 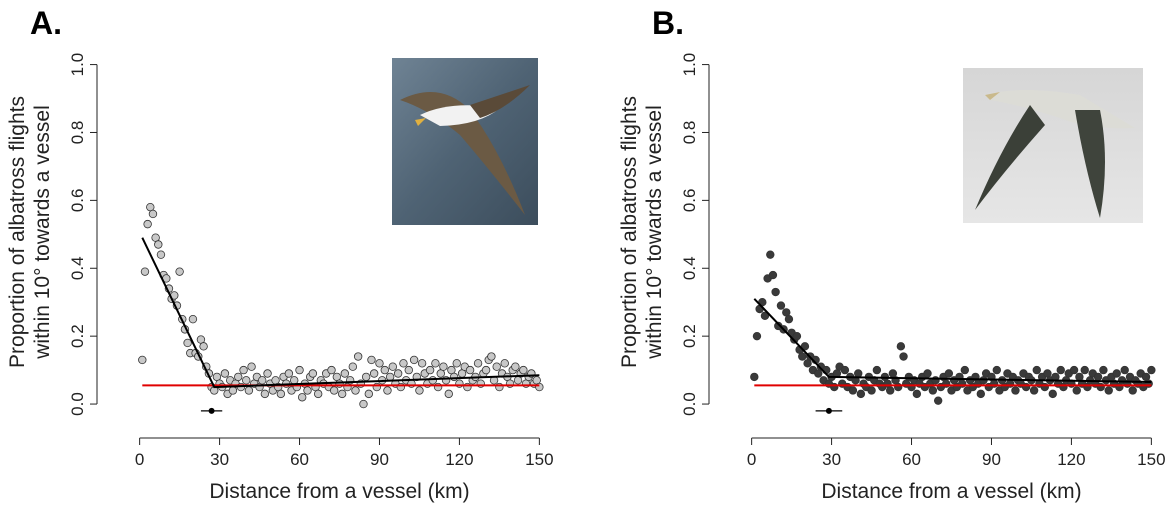 What do you see at coordinates (46, 23) in the screenshot?
I see `panel-label: A.` at bounding box center [46, 23].